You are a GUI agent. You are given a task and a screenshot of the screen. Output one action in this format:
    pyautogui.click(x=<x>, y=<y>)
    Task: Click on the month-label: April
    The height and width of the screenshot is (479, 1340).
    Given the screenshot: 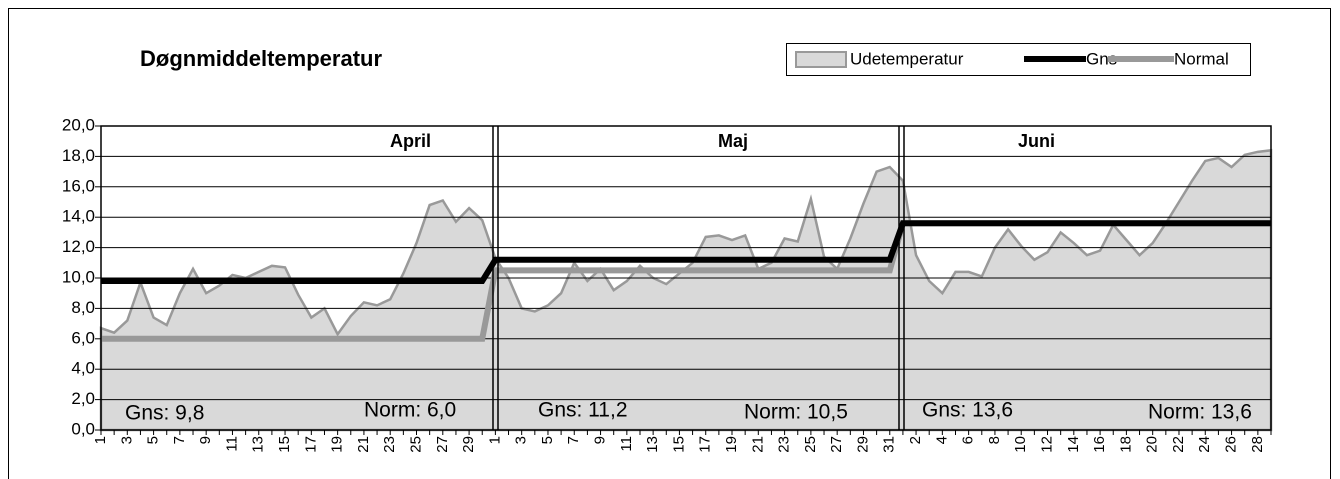 What is the action you would take?
    pyautogui.click(x=410, y=141)
    